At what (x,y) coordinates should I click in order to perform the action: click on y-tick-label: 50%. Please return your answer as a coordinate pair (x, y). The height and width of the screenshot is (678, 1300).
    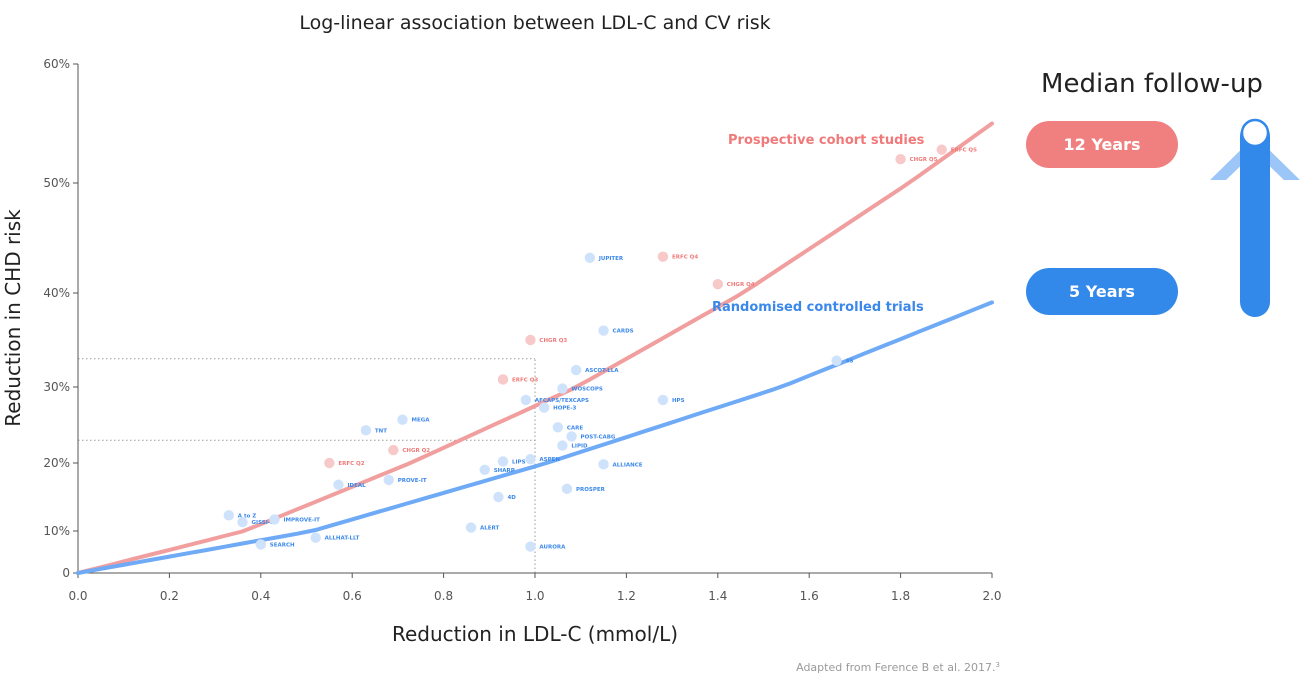
    Looking at the image, I should click on (56, 183).